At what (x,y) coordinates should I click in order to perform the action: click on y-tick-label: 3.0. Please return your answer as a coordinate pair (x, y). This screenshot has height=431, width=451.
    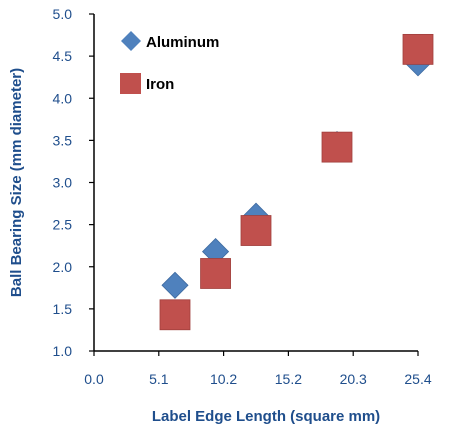
    Looking at the image, I should click on (63, 183).